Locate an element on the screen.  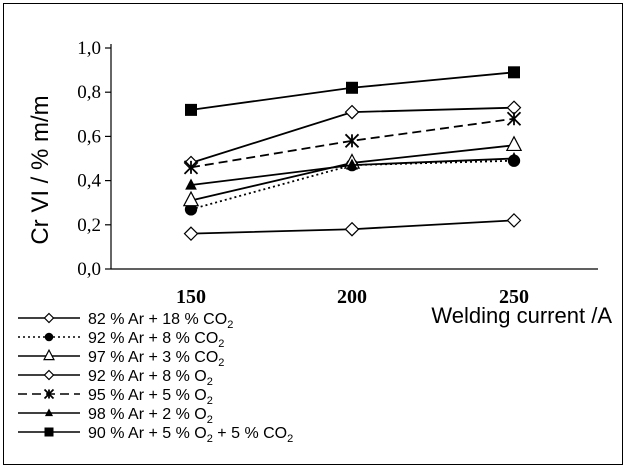
x-tick-label: 150 is located at coordinates (191, 297).